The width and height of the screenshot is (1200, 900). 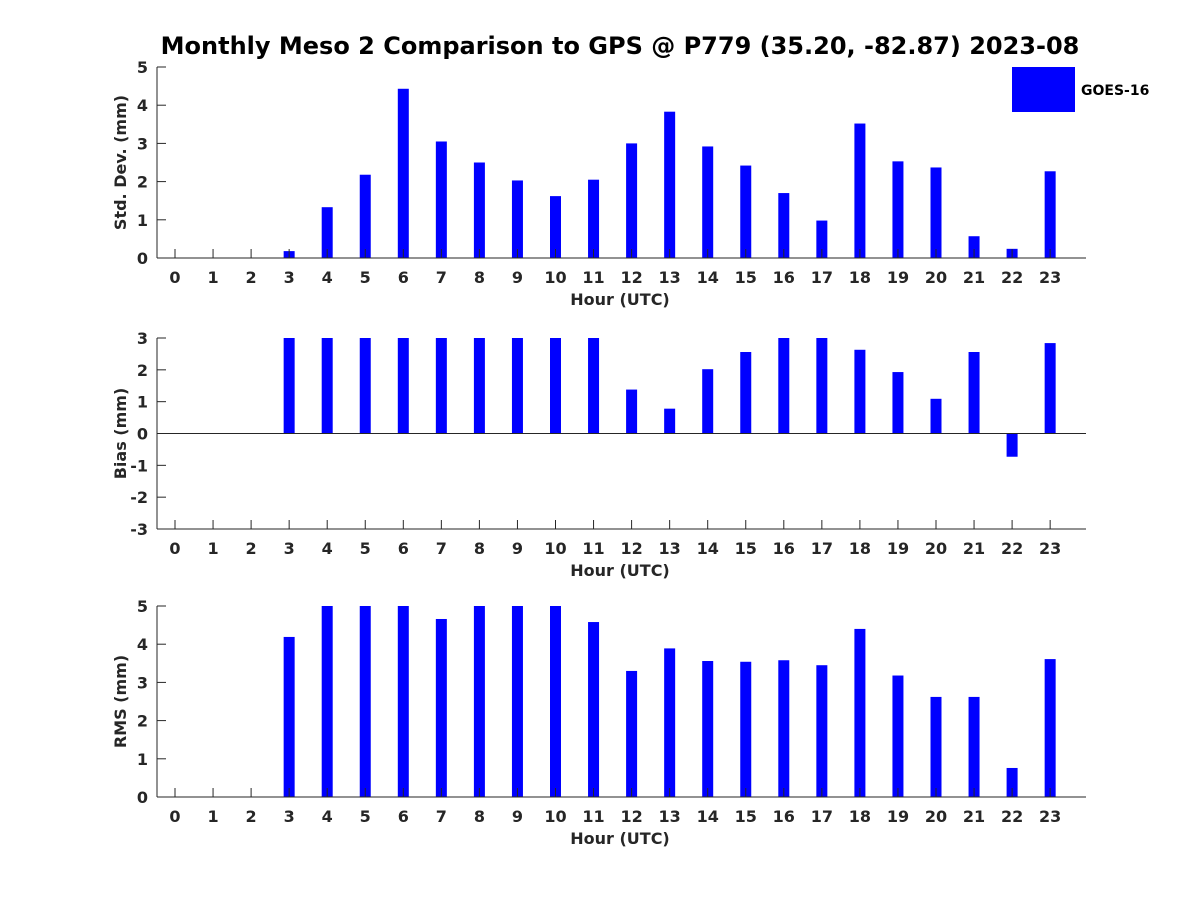 I want to click on bias-x-tick-label: 20, so click(x=936, y=548).